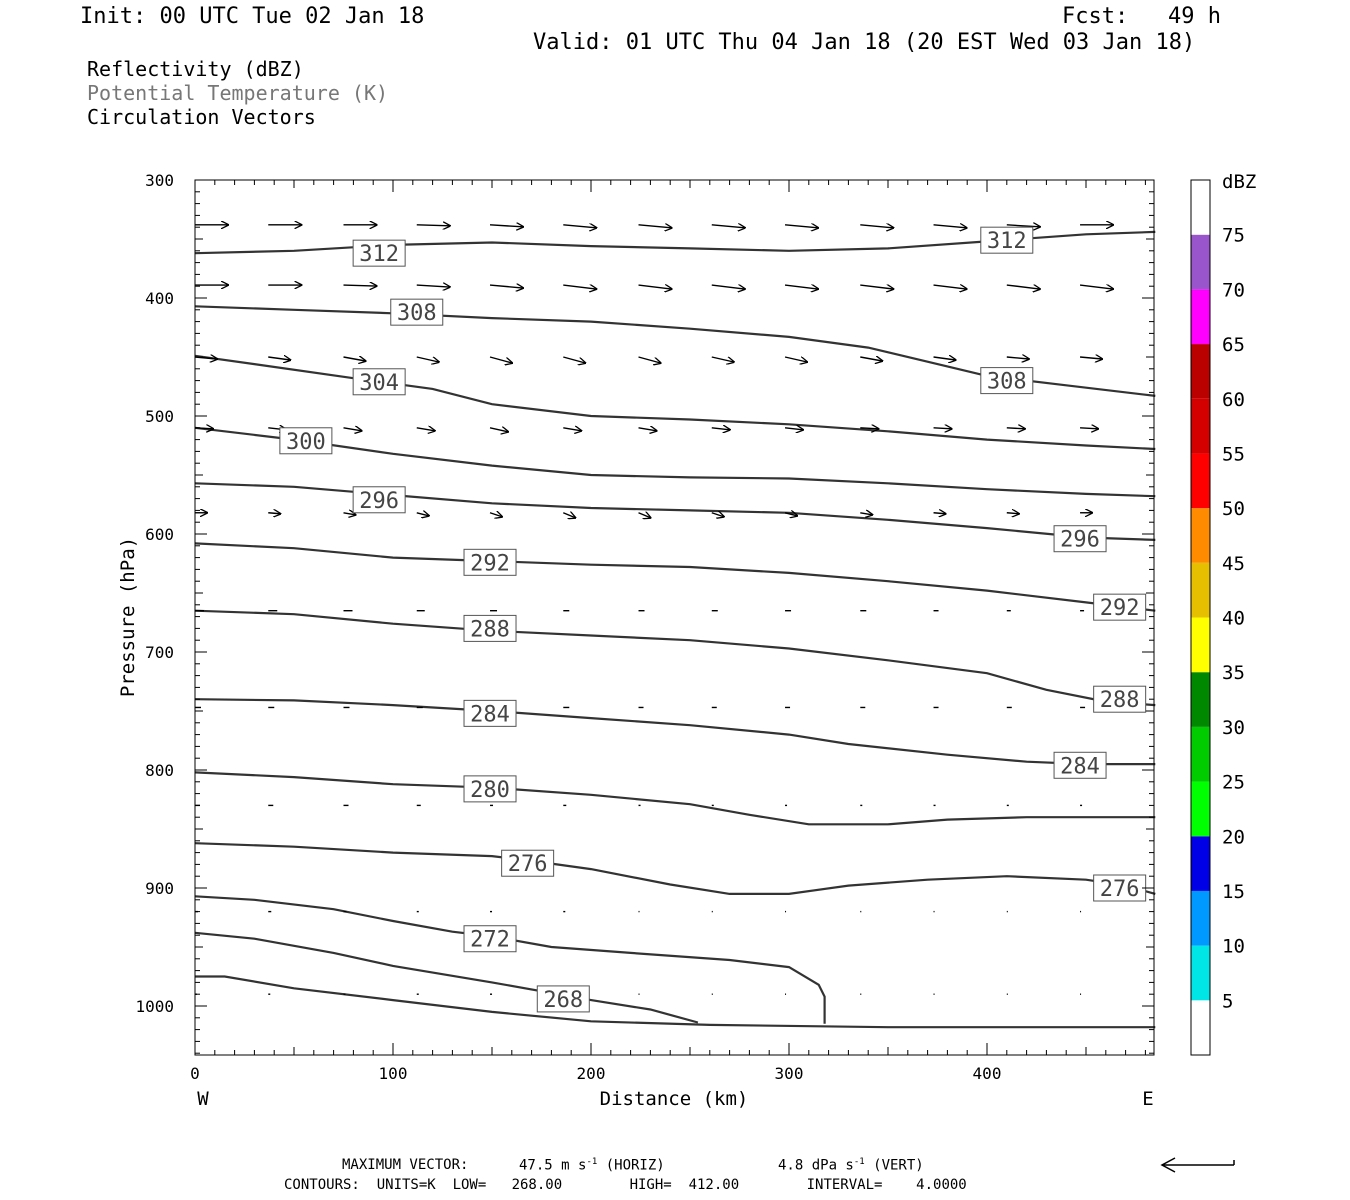 The image size is (1350, 1200). What do you see at coordinates (1233, 783) in the screenshot?
I see `colorbar-level-label: 25` at bounding box center [1233, 783].